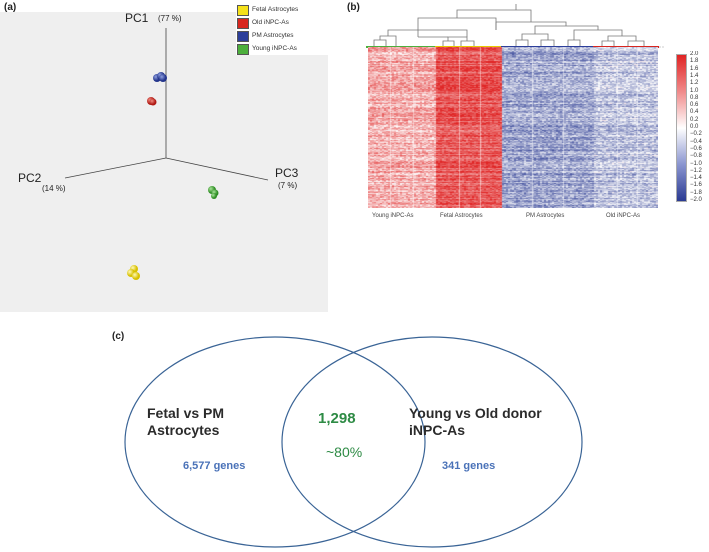  What do you see at coordinates (243, 10) in the screenshot?
I see `legend-swatch-fetal` at bounding box center [243, 10].